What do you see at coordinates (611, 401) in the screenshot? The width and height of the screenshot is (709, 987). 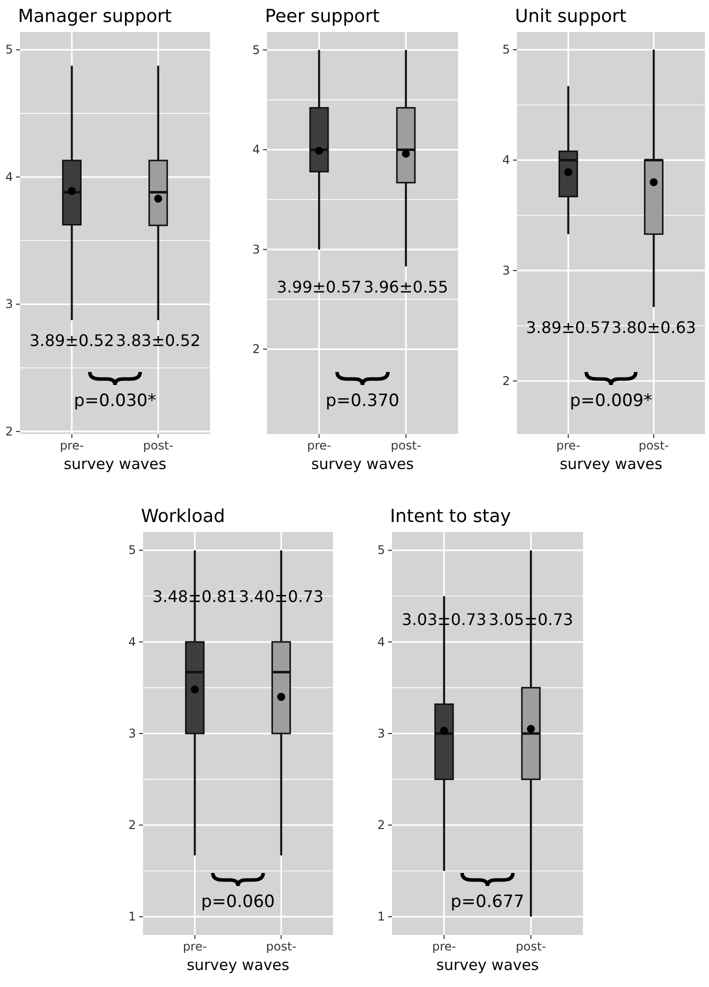 I see `annotation: p=0.009*` at bounding box center [611, 401].